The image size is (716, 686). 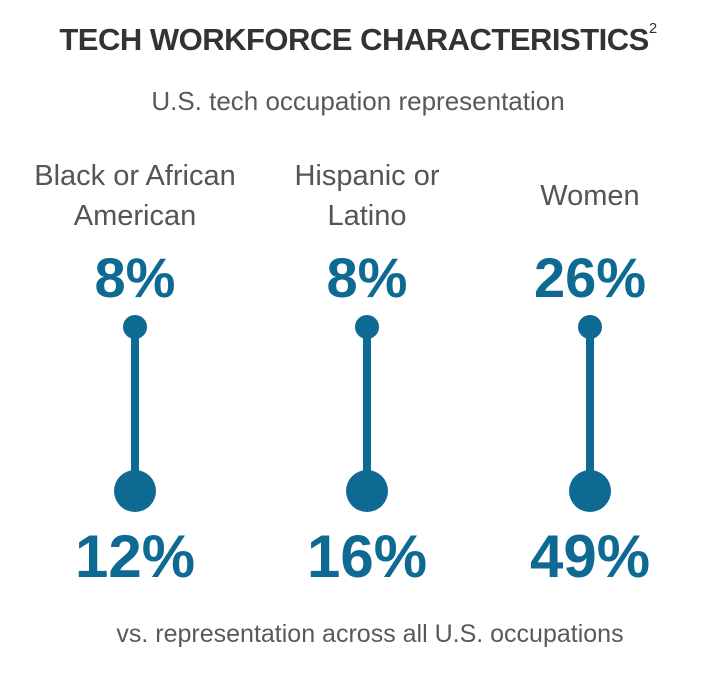 What do you see at coordinates (135, 216) in the screenshot?
I see `category-label-line: American` at bounding box center [135, 216].